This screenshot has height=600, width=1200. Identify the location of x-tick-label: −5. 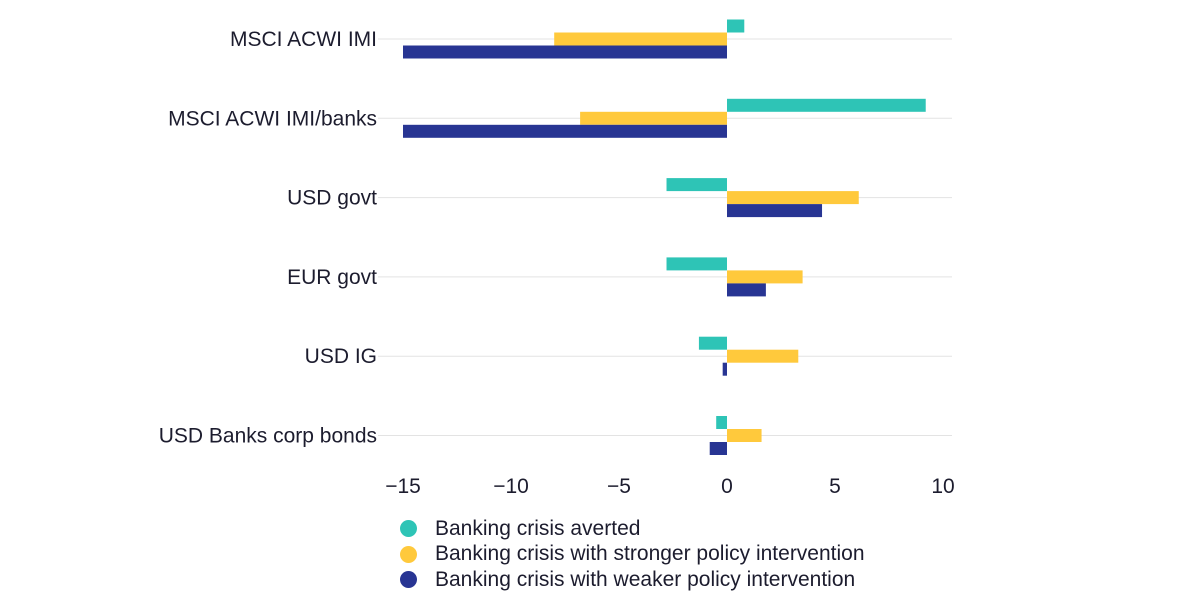
(619, 486).